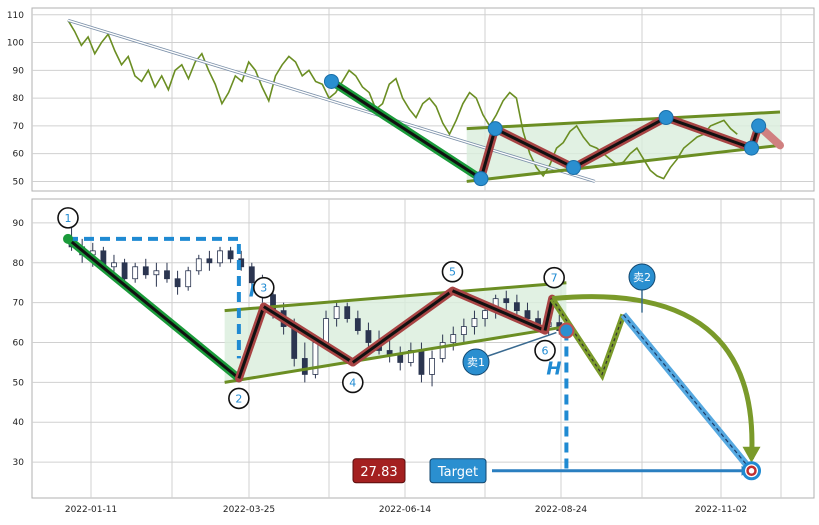 Image resolution: width=819 pixels, height=525 pixels. I want to click on bottom-channel-lower, so click(395, 354).